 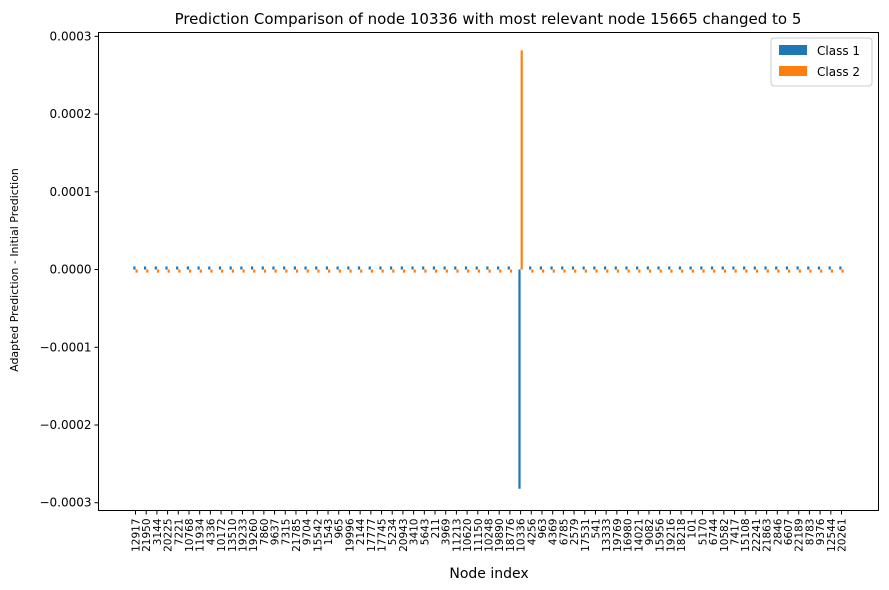 I want to click on x-tick-label: 965, so click(x=340, y=529).